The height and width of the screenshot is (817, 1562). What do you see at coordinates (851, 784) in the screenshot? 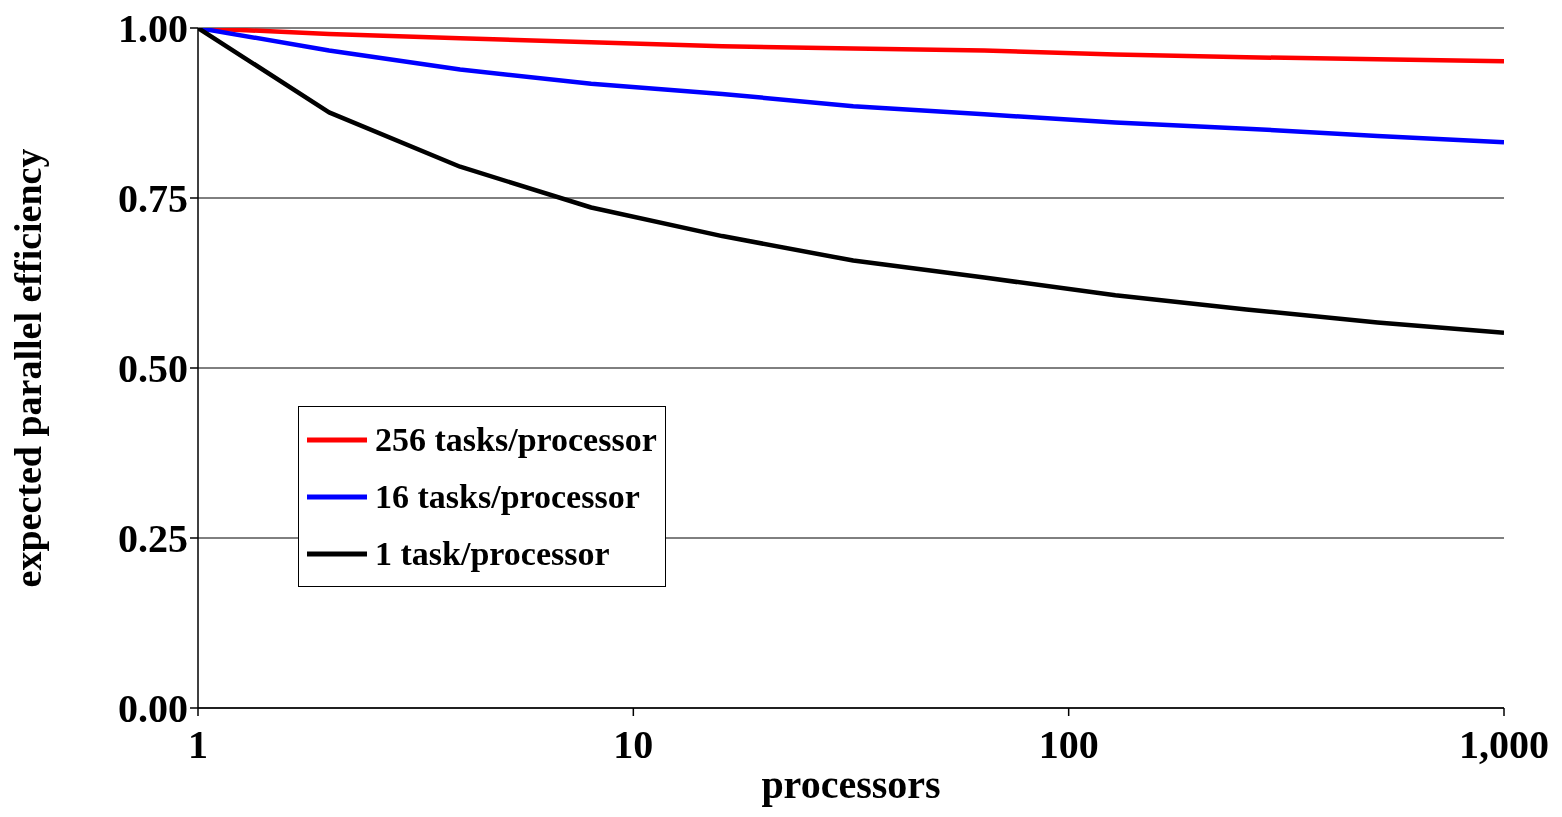
I see `x-axis-title: processors` at bounding box center [851, 784].